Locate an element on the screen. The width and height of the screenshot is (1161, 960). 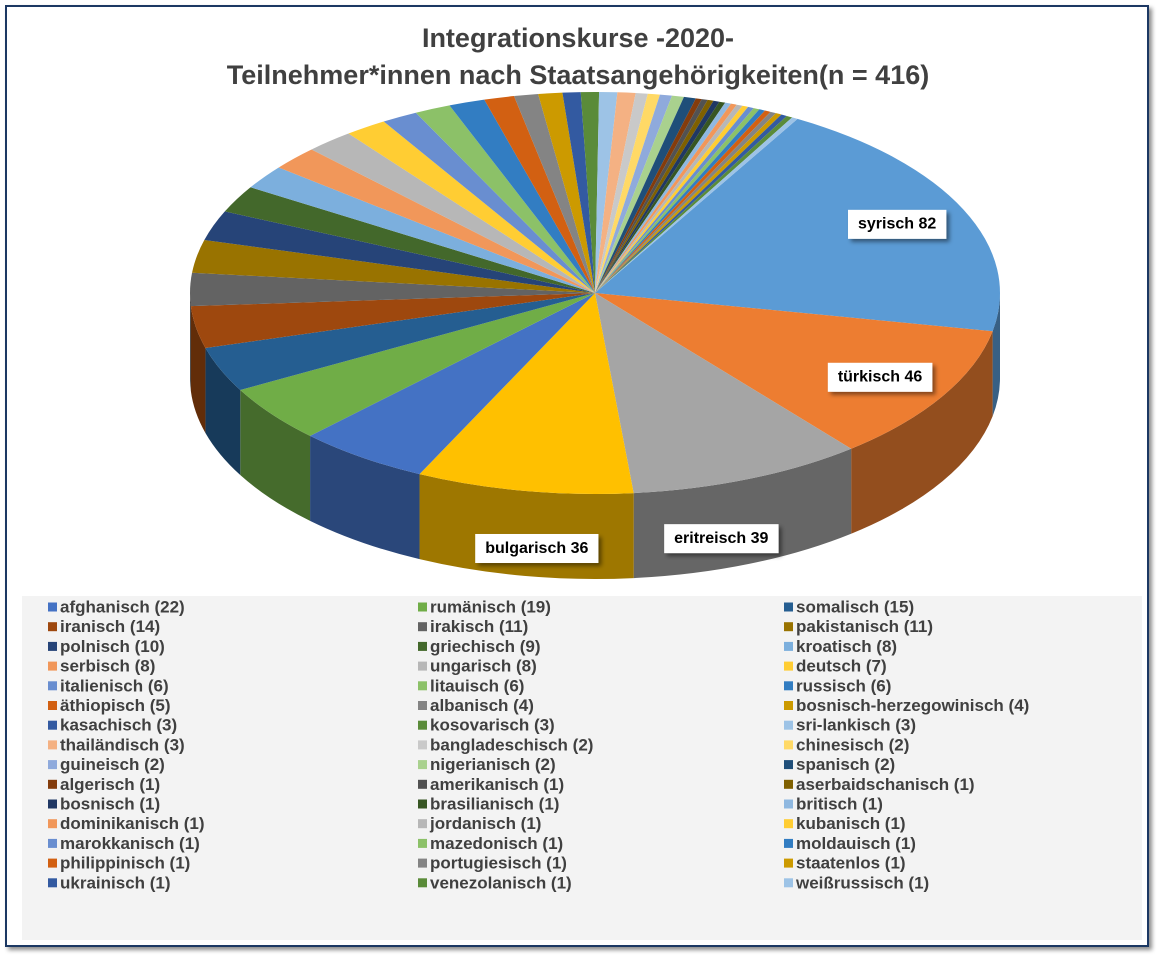
legend-label: äthiopisch (5) is located at coordinates (115, 705).